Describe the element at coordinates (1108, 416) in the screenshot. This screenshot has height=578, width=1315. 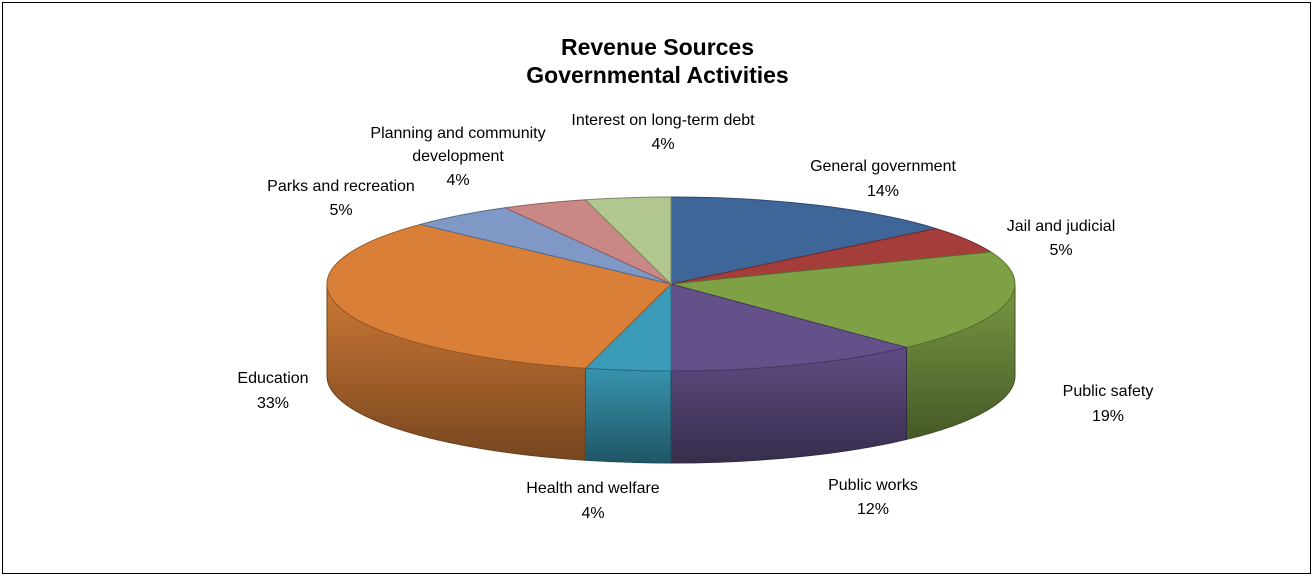
I see `slice-value-public-safety: 19%` at that location.